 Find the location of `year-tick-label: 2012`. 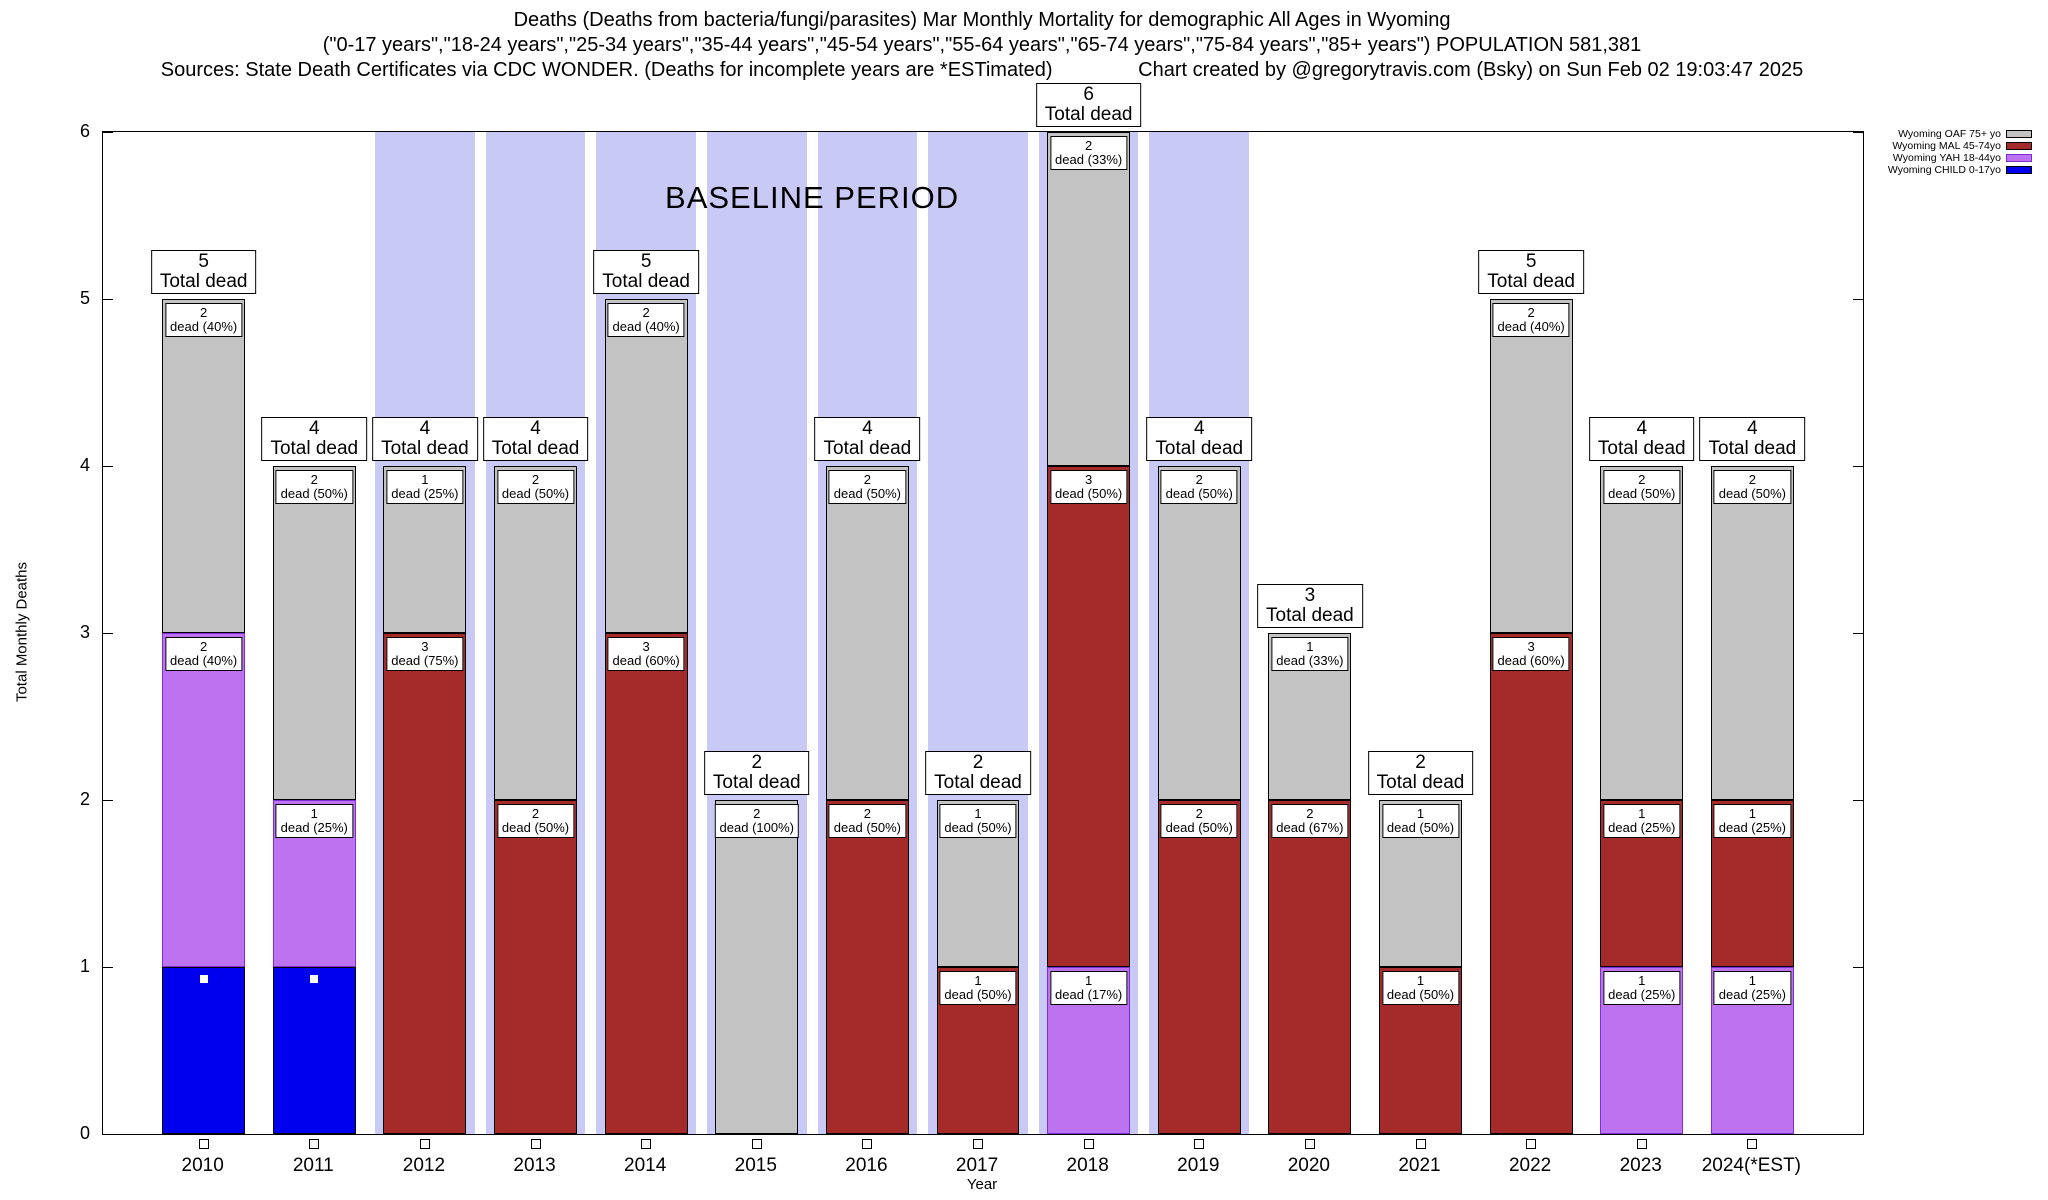

year-tick-label: 2012 is located at coordinates (424, 1165).